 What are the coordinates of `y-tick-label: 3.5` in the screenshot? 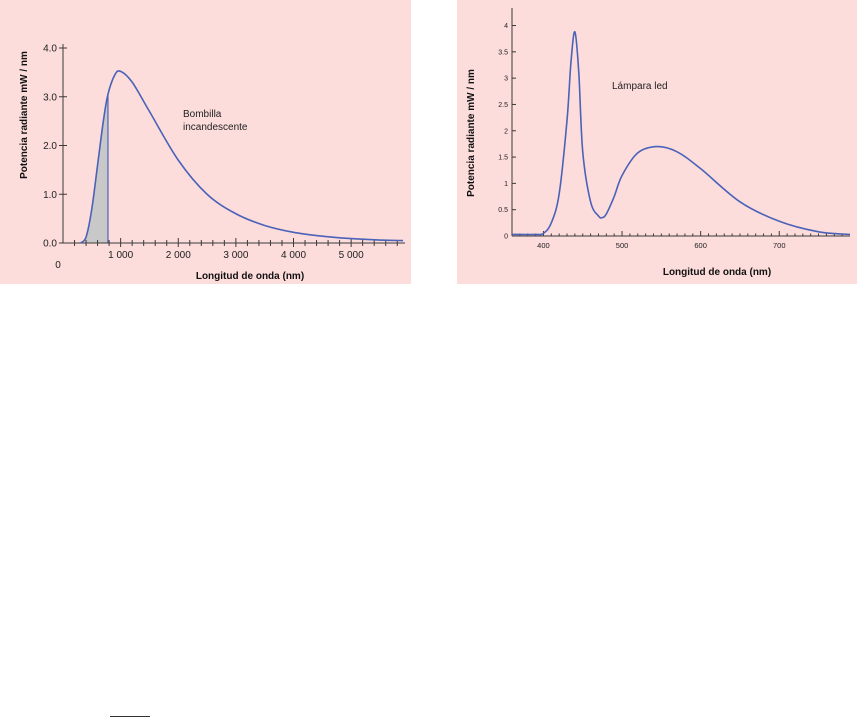 It's located at (503, 52).